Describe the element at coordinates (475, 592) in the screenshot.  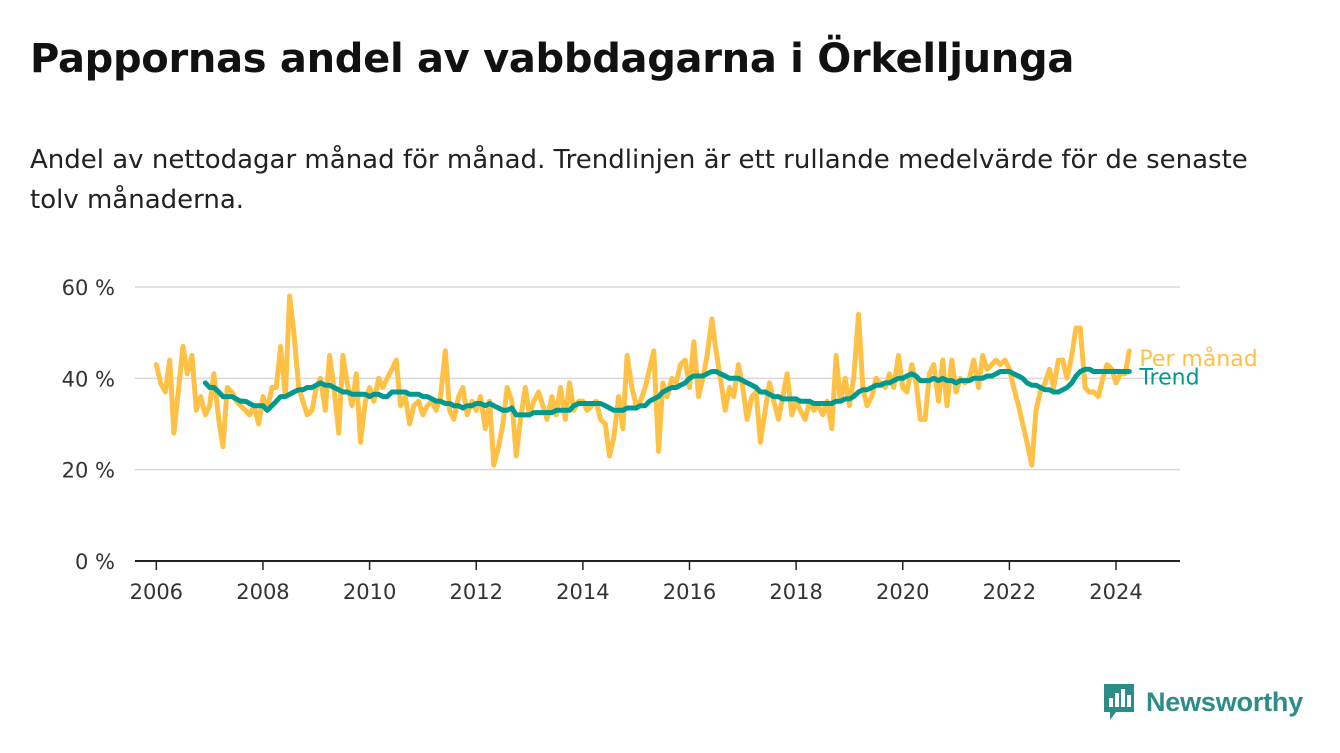
I see `x-tick-label: 2012` at that location.